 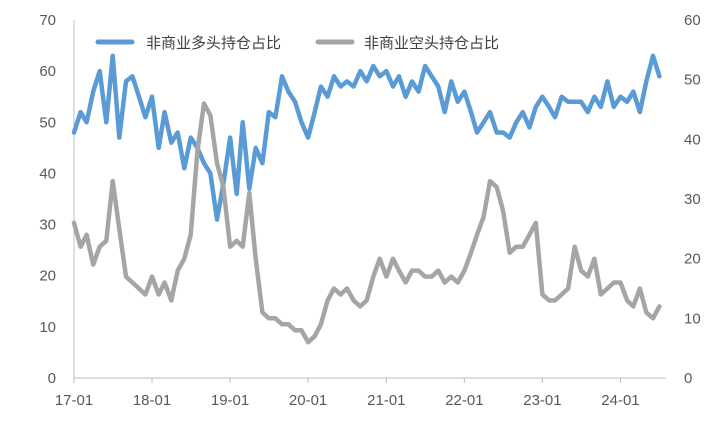 What do you see at coordinates (692, 80) in the screenshot?
I see `right-tick-label: 50` at bounding box center [692, 80].